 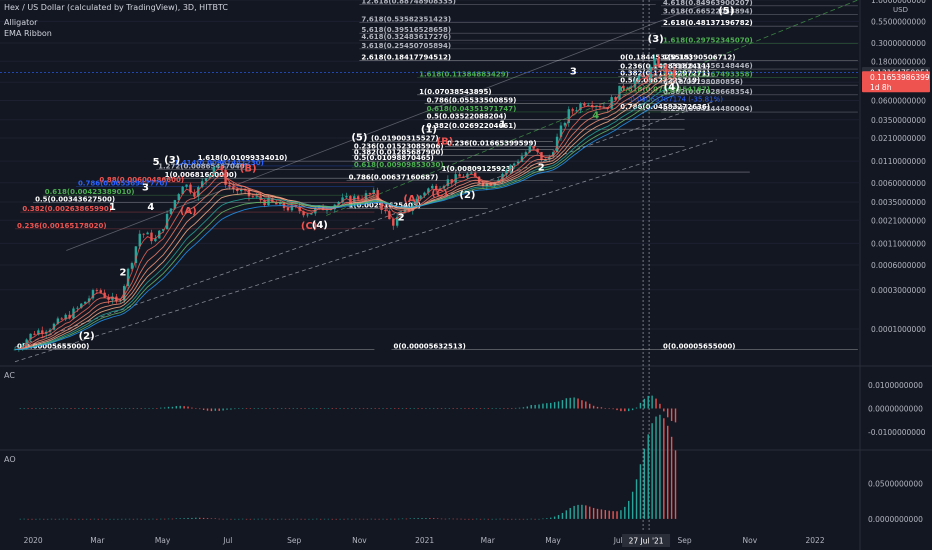 What do you see at coordinates (750, 540) in the screenshot?
I see `x-tick-label: Nov` at bounding box center [750, 540].